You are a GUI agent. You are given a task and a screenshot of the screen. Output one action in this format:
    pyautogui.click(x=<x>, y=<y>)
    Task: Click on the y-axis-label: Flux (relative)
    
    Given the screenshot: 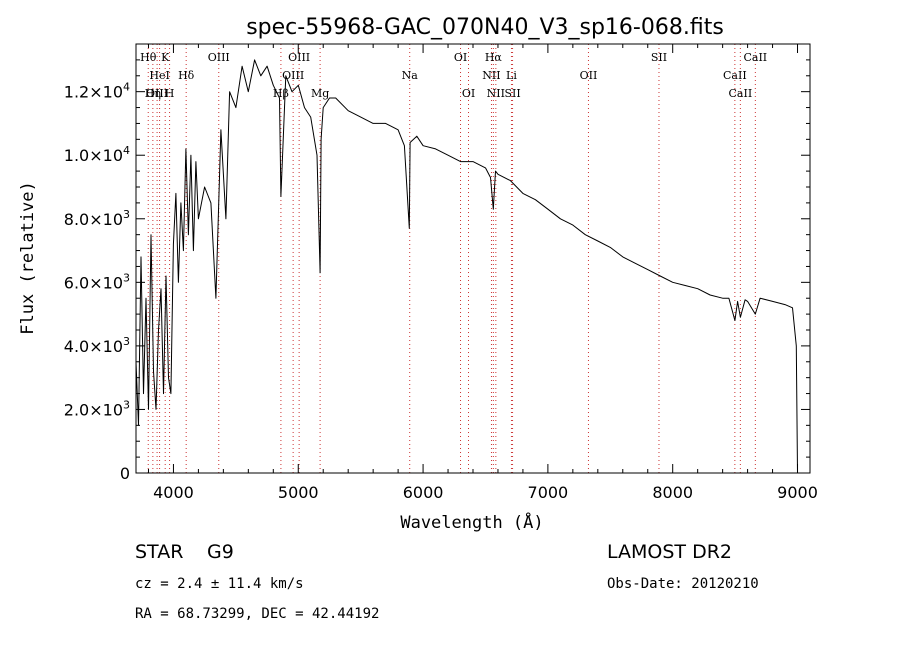 What is the action you would take?
    pyautogui.click(x=28, y=258)
    